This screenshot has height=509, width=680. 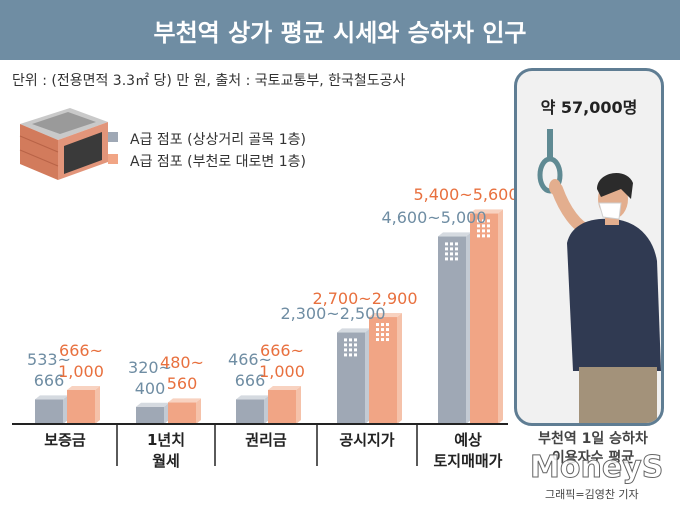 I want to click on value-label-line: 4,600~5,000, so click(x=434, y=218).